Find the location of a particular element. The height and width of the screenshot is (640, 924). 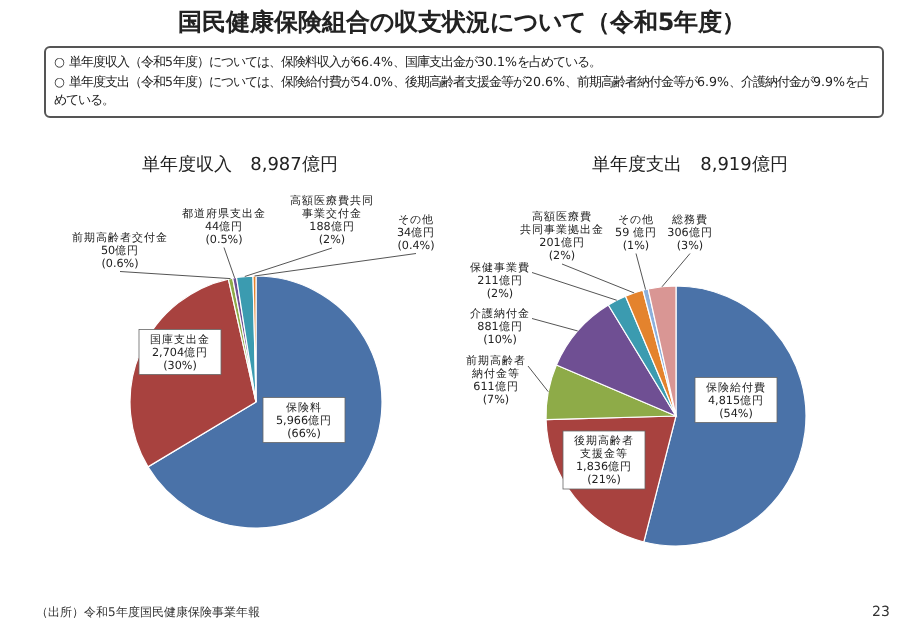

text: 国民健康保険組合の収支状況について（令和5年度） is located at coordinates (462, 23).